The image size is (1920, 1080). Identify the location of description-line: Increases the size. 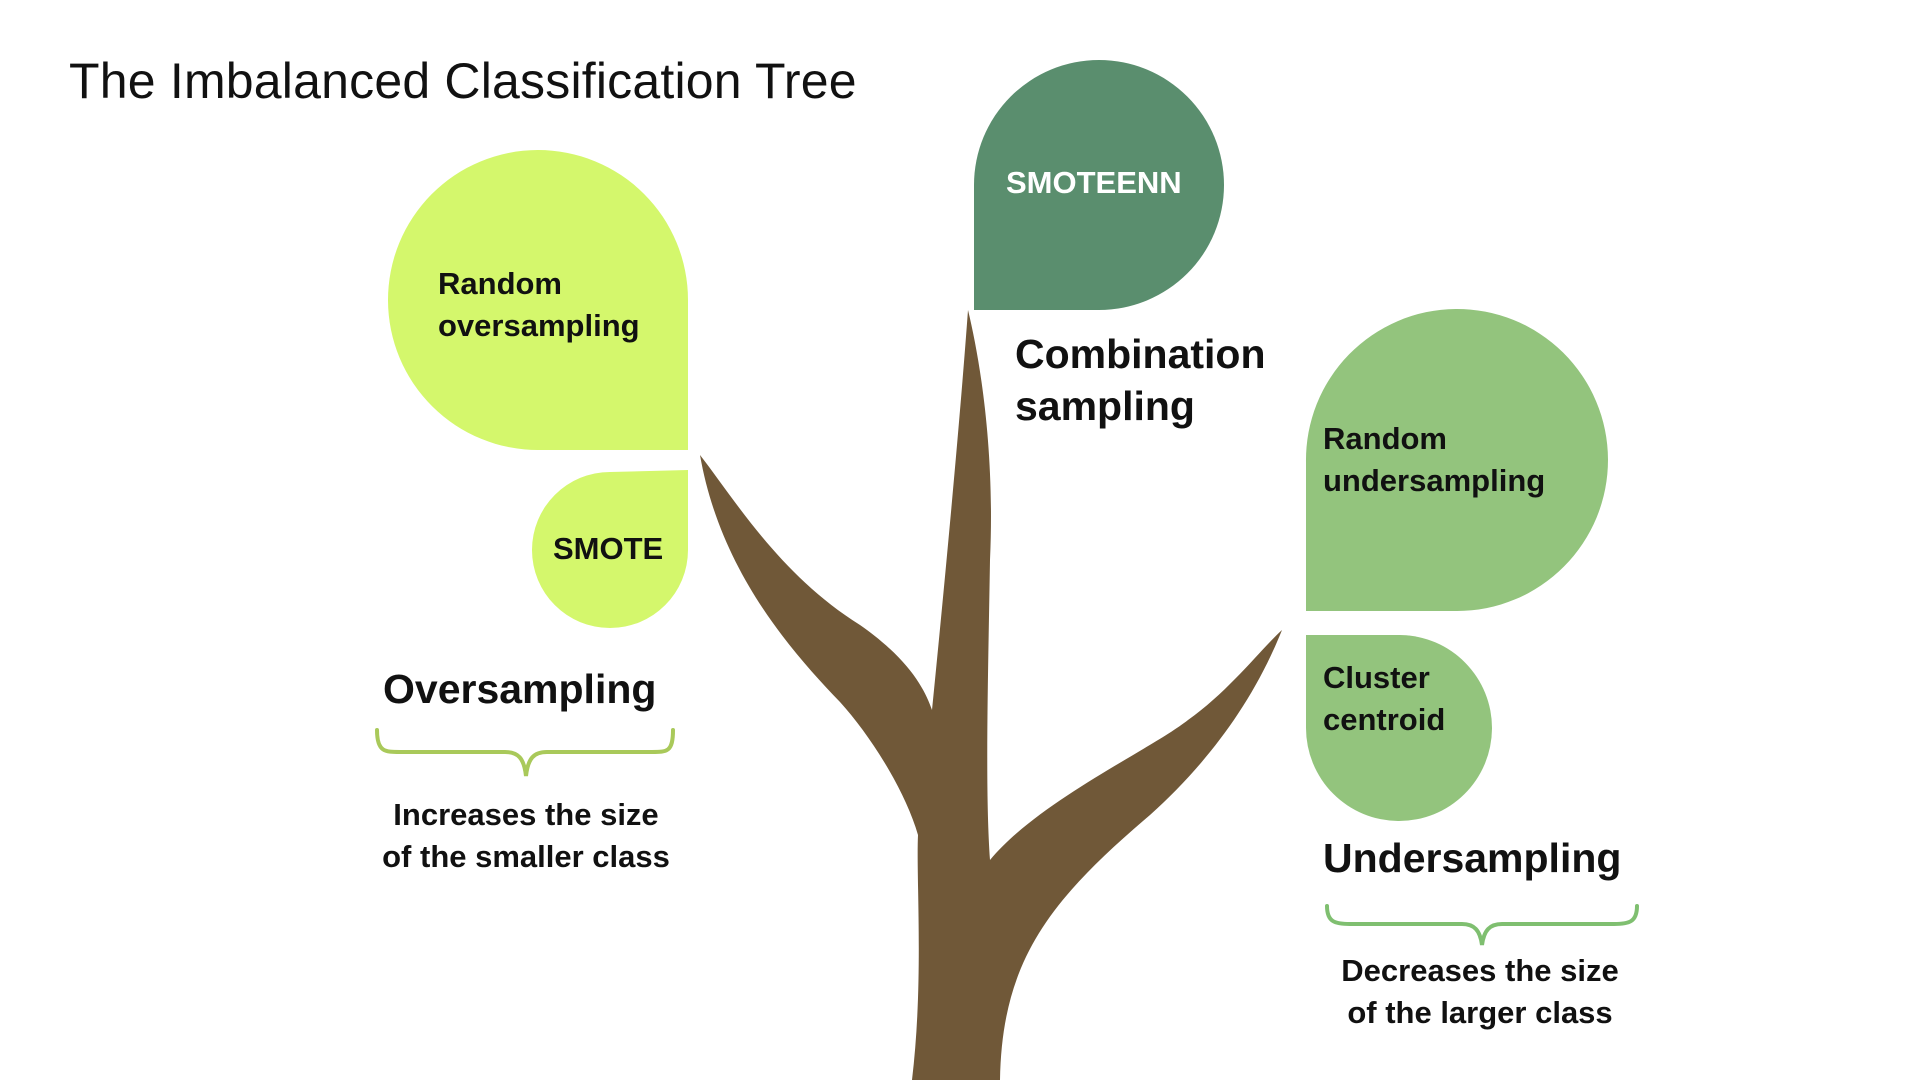
(526, 814).